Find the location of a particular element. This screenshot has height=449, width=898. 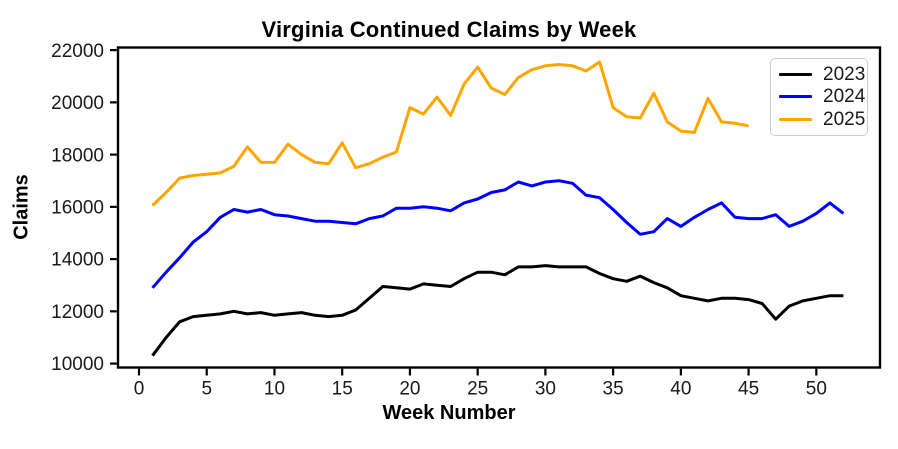

legend-line-sample-2024 is located at coordinates (795, 97).